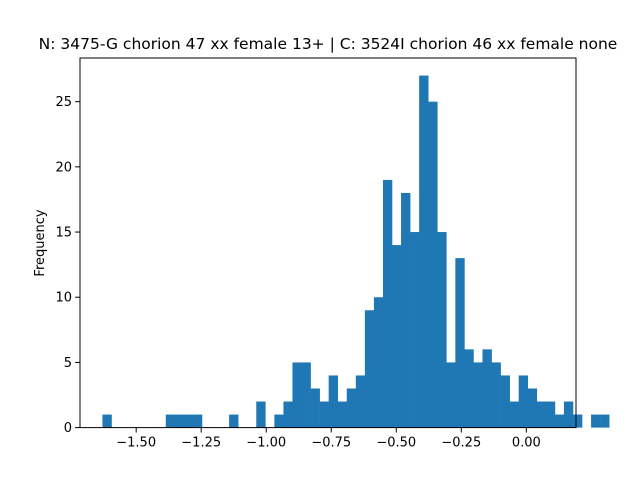  Describe the element at coordinates (266, 443) in the screenshot. I see `x-tick-label: −1.00` at that location.